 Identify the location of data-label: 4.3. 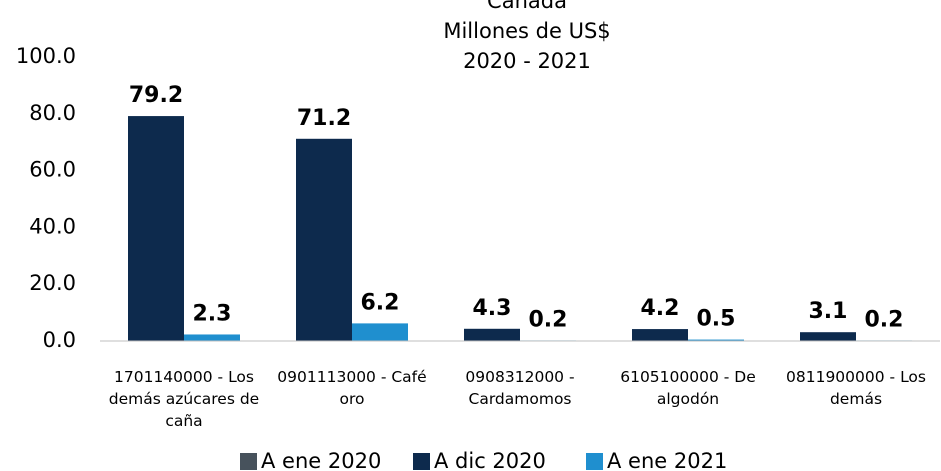
(492, 308).